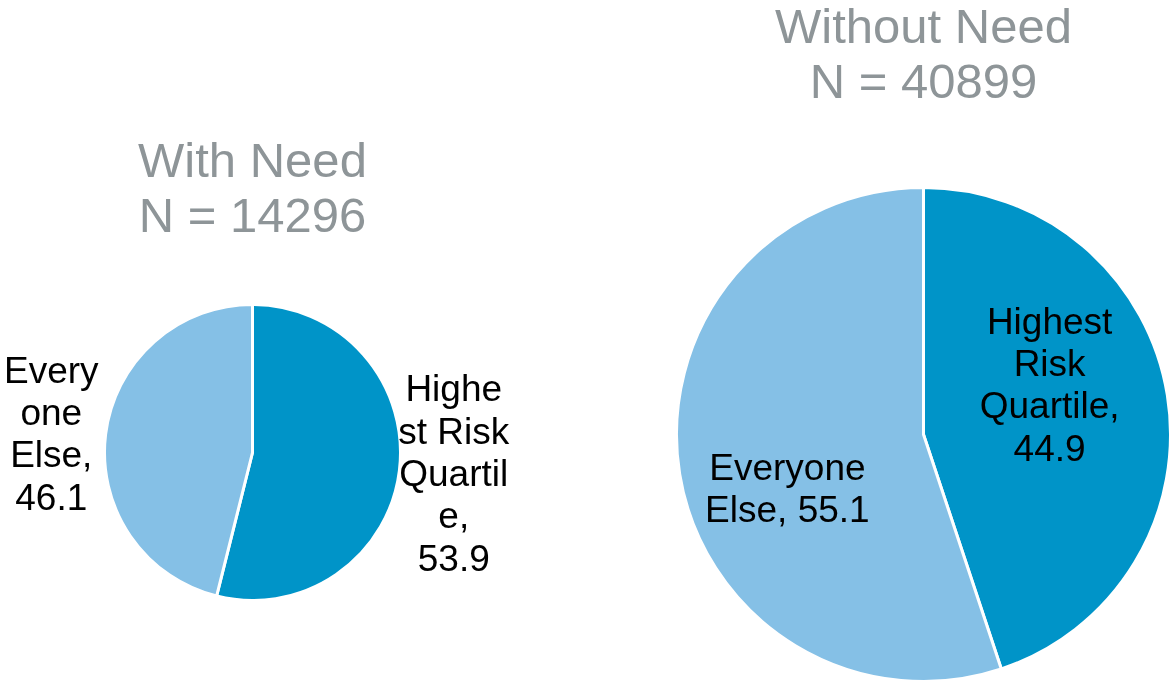  I want to click on data-label: Everyone Else, 46.1, so click(51, 433).